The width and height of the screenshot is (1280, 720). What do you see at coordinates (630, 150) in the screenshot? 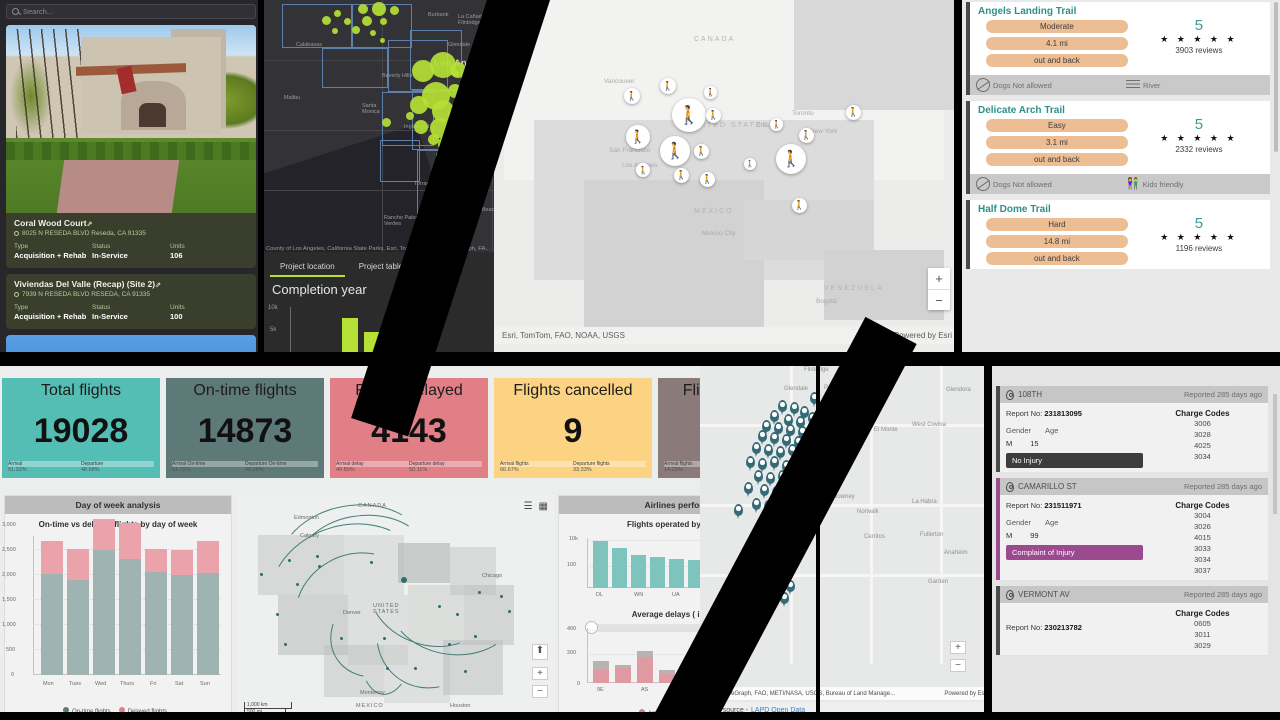
I see `city-label-san-francisco: San Francisco` at bounding box center [630, 150].